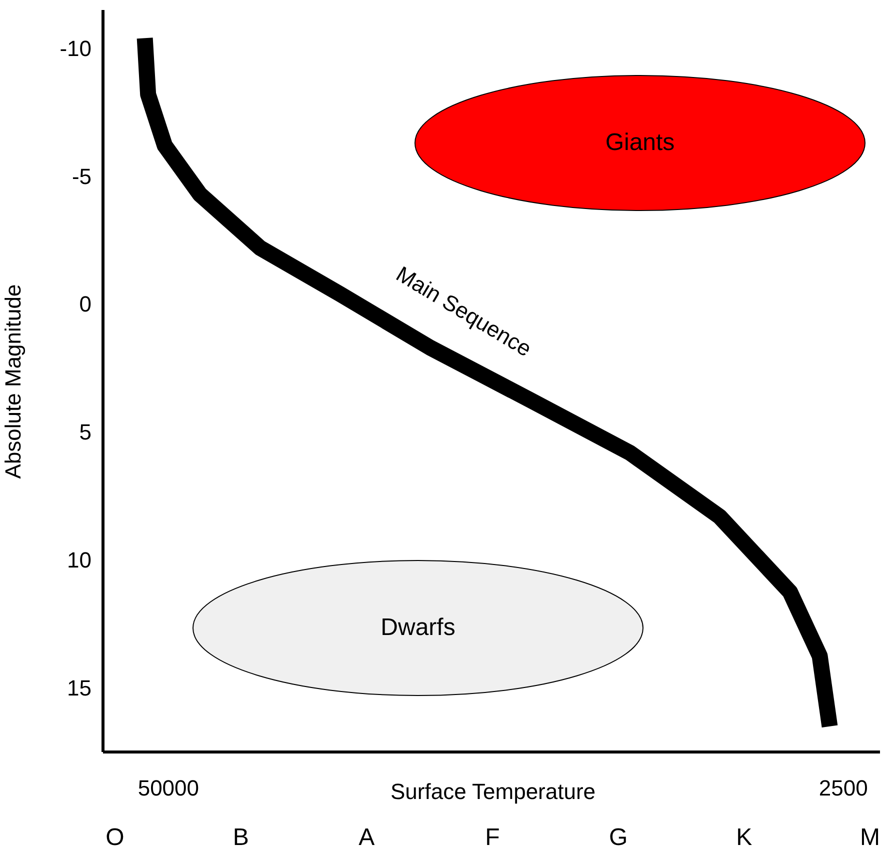 The height and width of the screenshot is (853, 883). What do you see at coordinates (85, 432) in the screenshot?
I see `y-tick-label: 5` at bounding box center [85, 432].